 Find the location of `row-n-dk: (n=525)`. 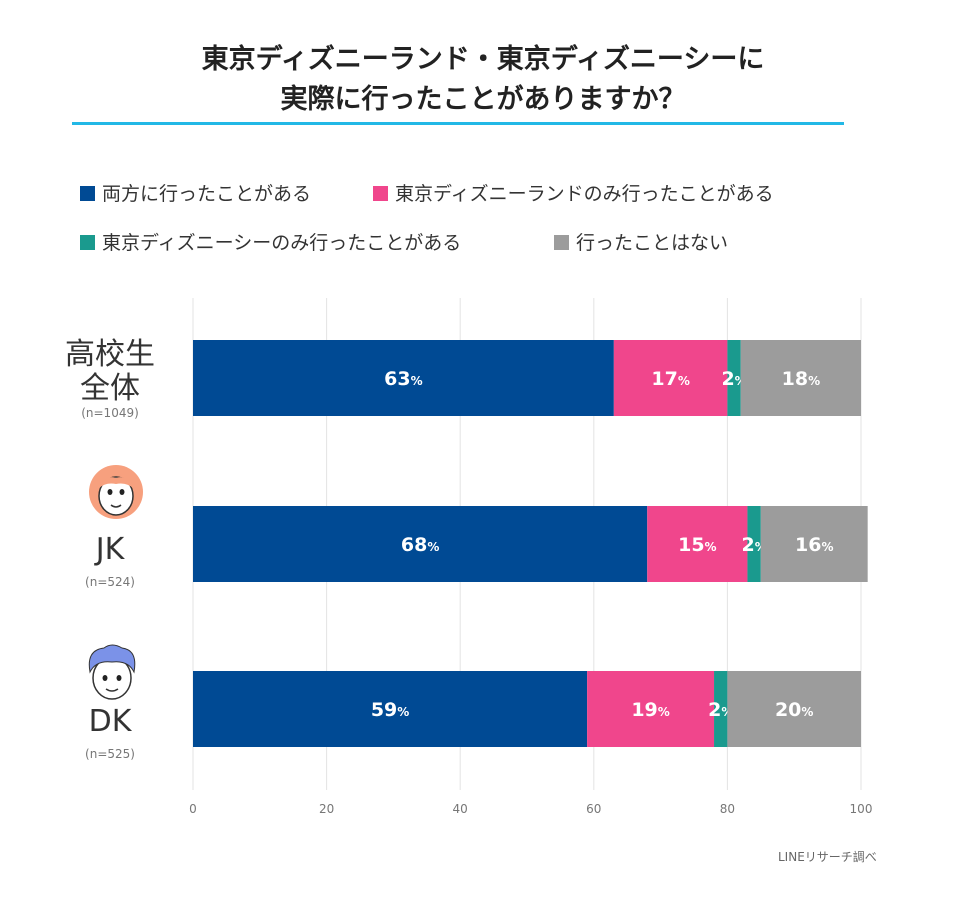

row-n-dk: (n=525) is located at coordinates (110, 754).